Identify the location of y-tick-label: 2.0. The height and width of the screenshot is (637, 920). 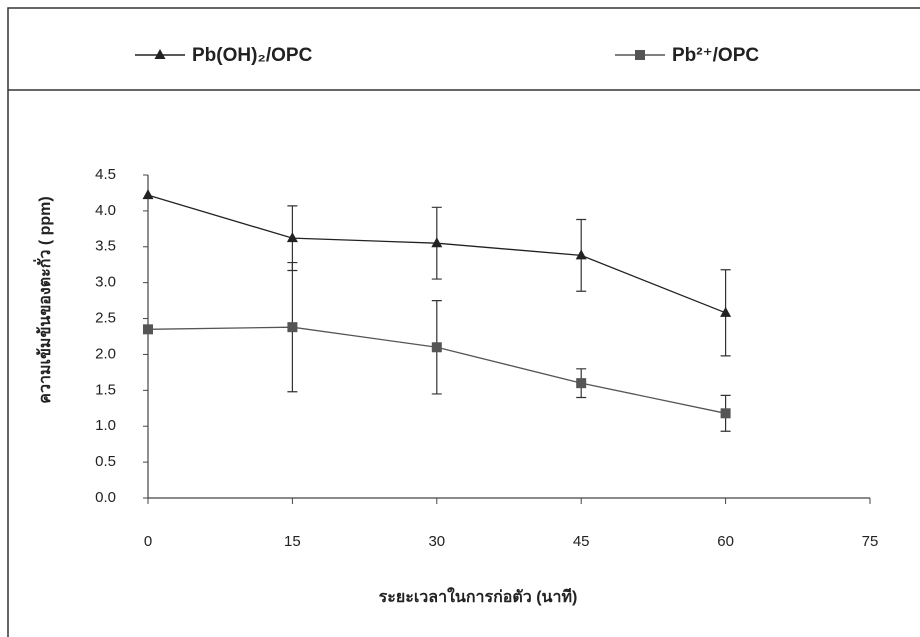
(105, 353).